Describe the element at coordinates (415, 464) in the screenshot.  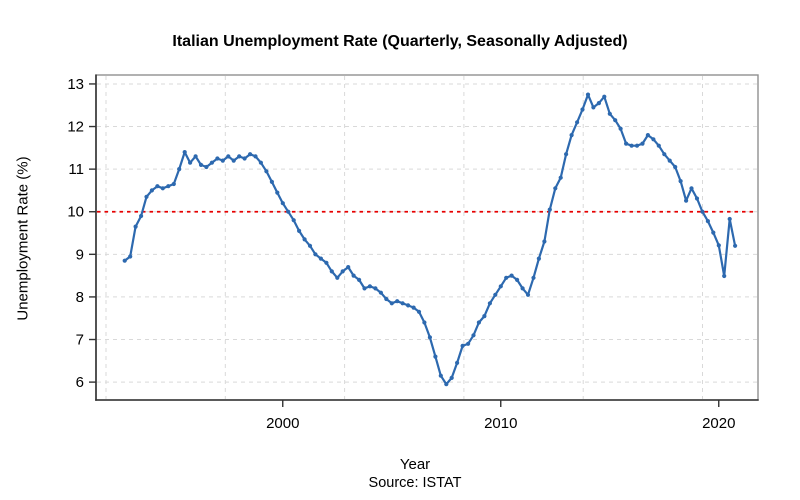
I see `x-axis-title: Year` at that location.